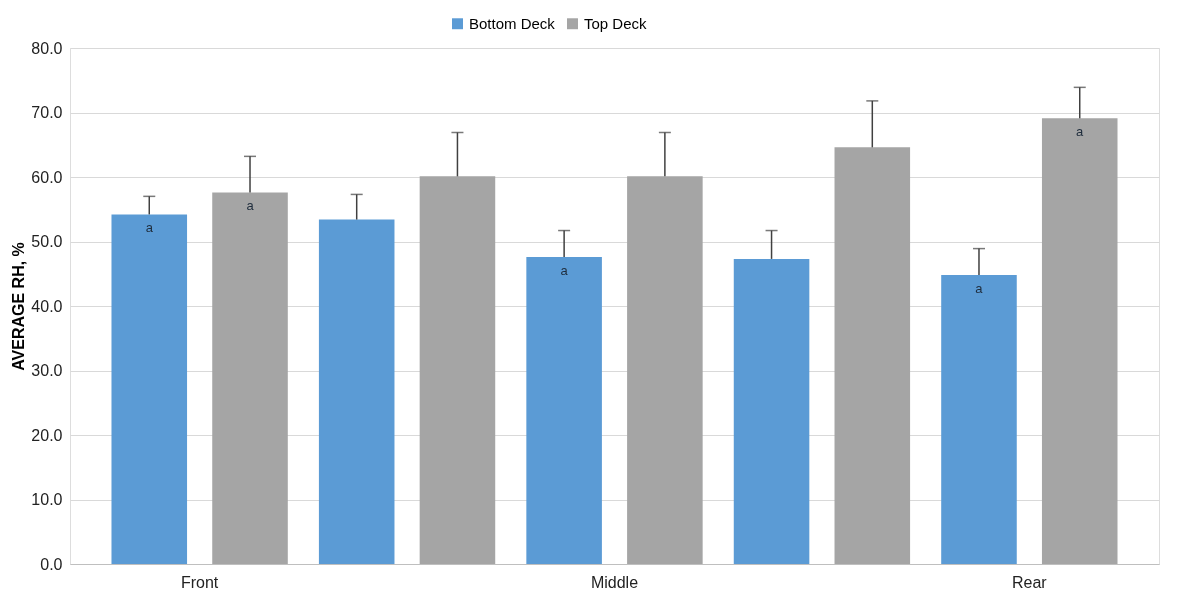 The height and width of the screenshot is (600, 1179). What do you see at coordinates (1030, 582) in the screenshot?
I see `x-tick-label: Rear` at bounding box center [1030, 582].